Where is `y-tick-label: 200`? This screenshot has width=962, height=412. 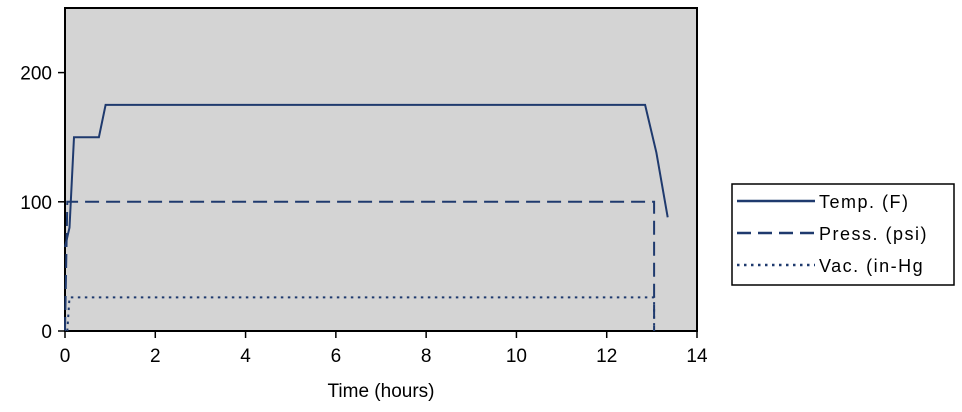 y-tick-label: 200 is located at coordinates (36, 74).